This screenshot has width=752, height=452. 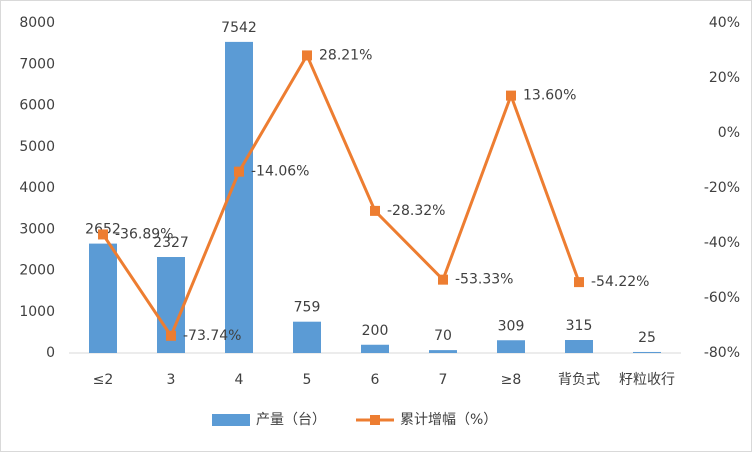 What do you see at coordinates (511, 326) in the screenshot?
I see `bar-value-label: 309` at bounding box center [511, 326].